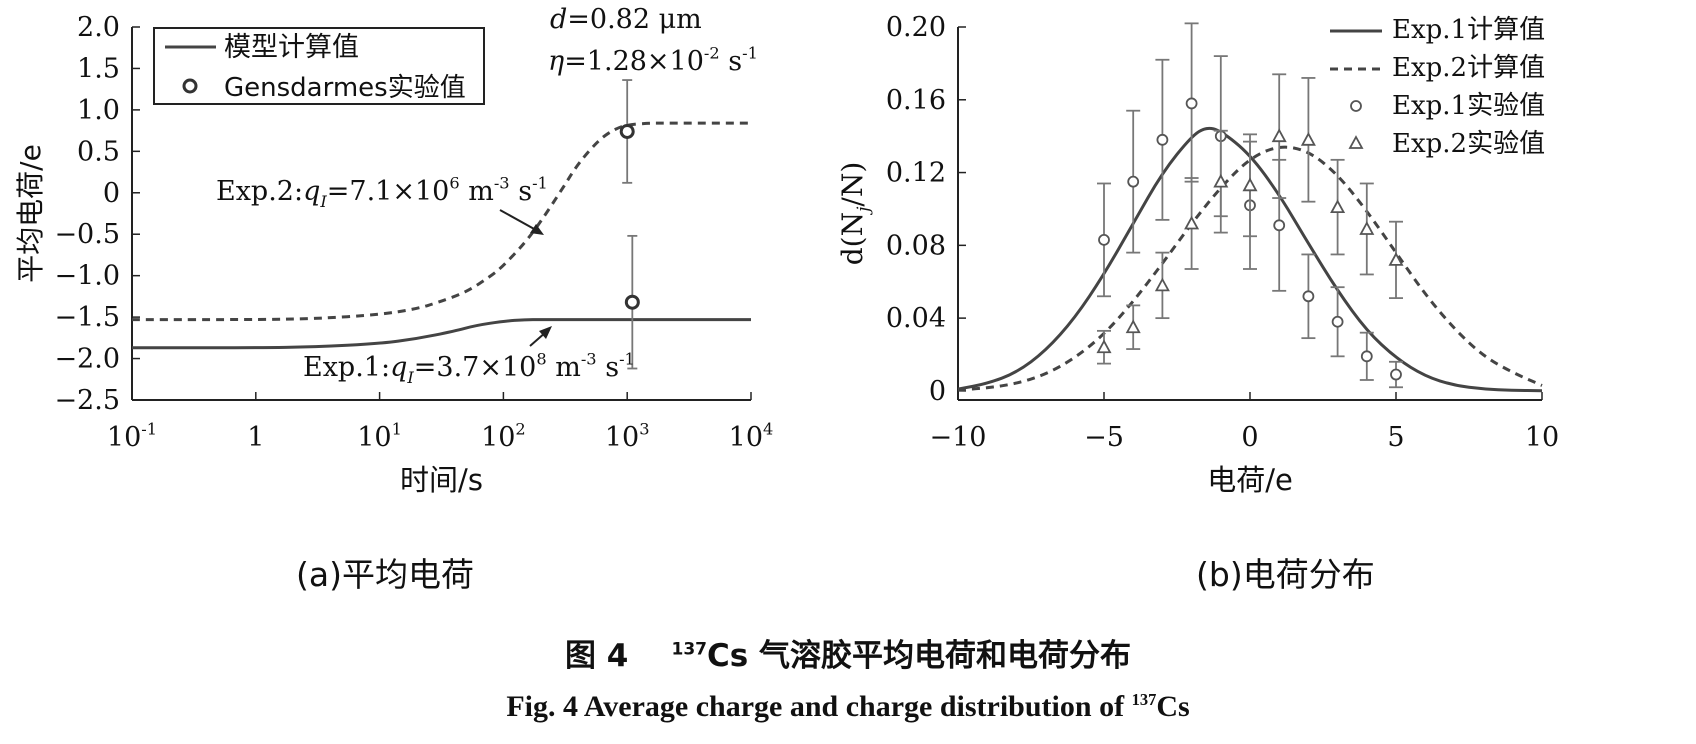  I want to click on chart-a-annotation-d-part: =0.82 μm, so click(634, 19).